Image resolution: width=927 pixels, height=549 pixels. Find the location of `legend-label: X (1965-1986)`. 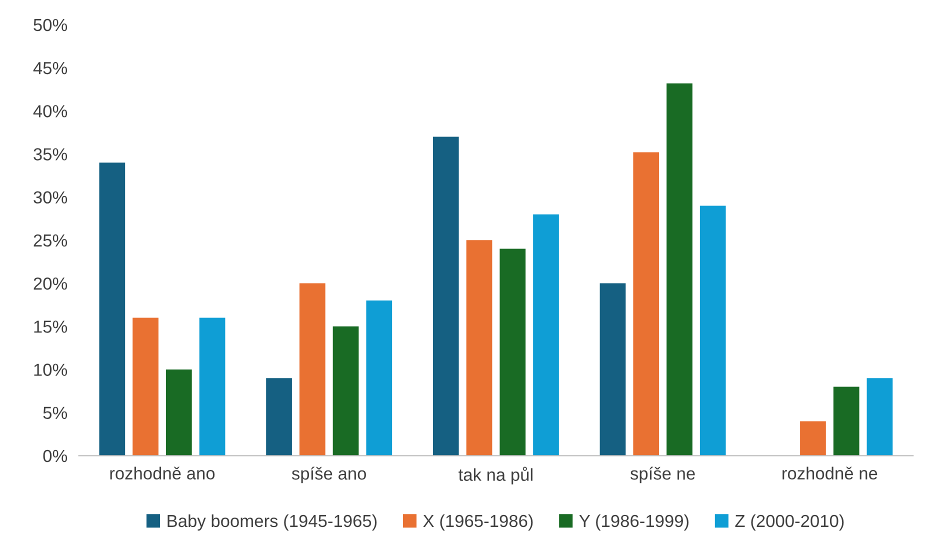

legend-label: X (1965-1986) is located at coordinates (478, 522).